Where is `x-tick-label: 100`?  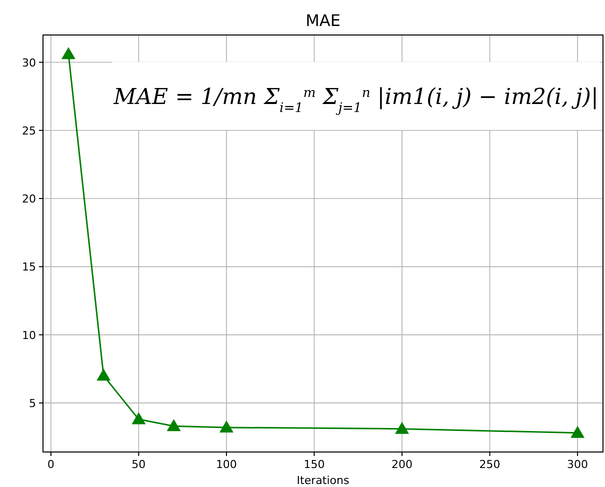 x-tick-label: 100 is located at coordinates (226, 464).